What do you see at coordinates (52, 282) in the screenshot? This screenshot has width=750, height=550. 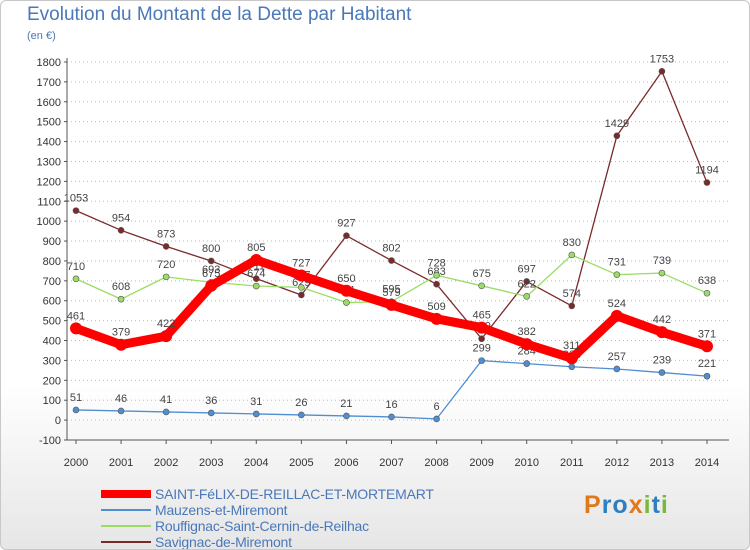 I see `y-tick-label: 700` at bounding box center [52, 282].